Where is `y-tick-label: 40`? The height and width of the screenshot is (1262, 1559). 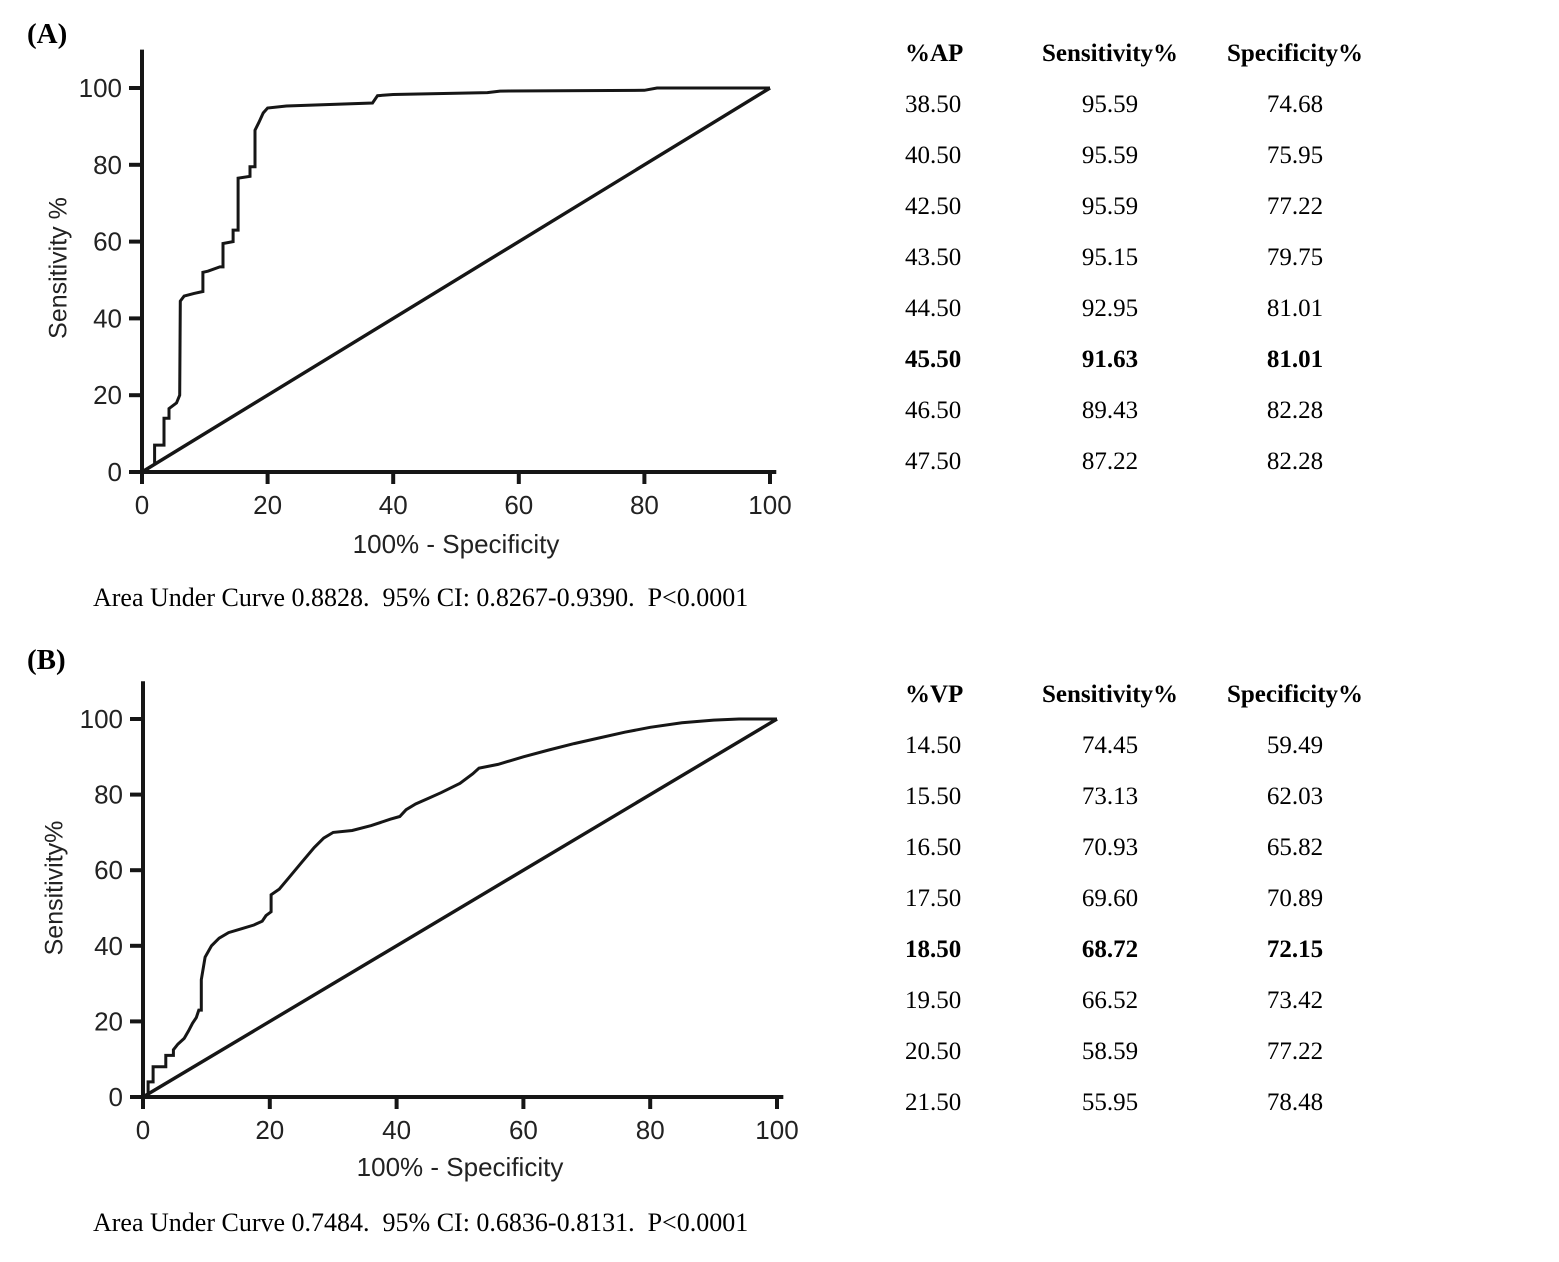
y-tick-label: 40 is located at coordinates (107, 318).